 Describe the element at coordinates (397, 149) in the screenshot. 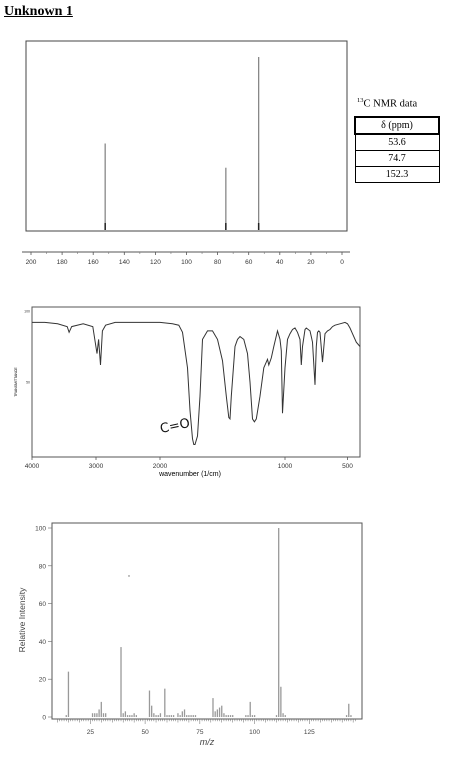

I see `nmr-data-table: δ (ppm) 53.6 74.7 152.3` at that location.